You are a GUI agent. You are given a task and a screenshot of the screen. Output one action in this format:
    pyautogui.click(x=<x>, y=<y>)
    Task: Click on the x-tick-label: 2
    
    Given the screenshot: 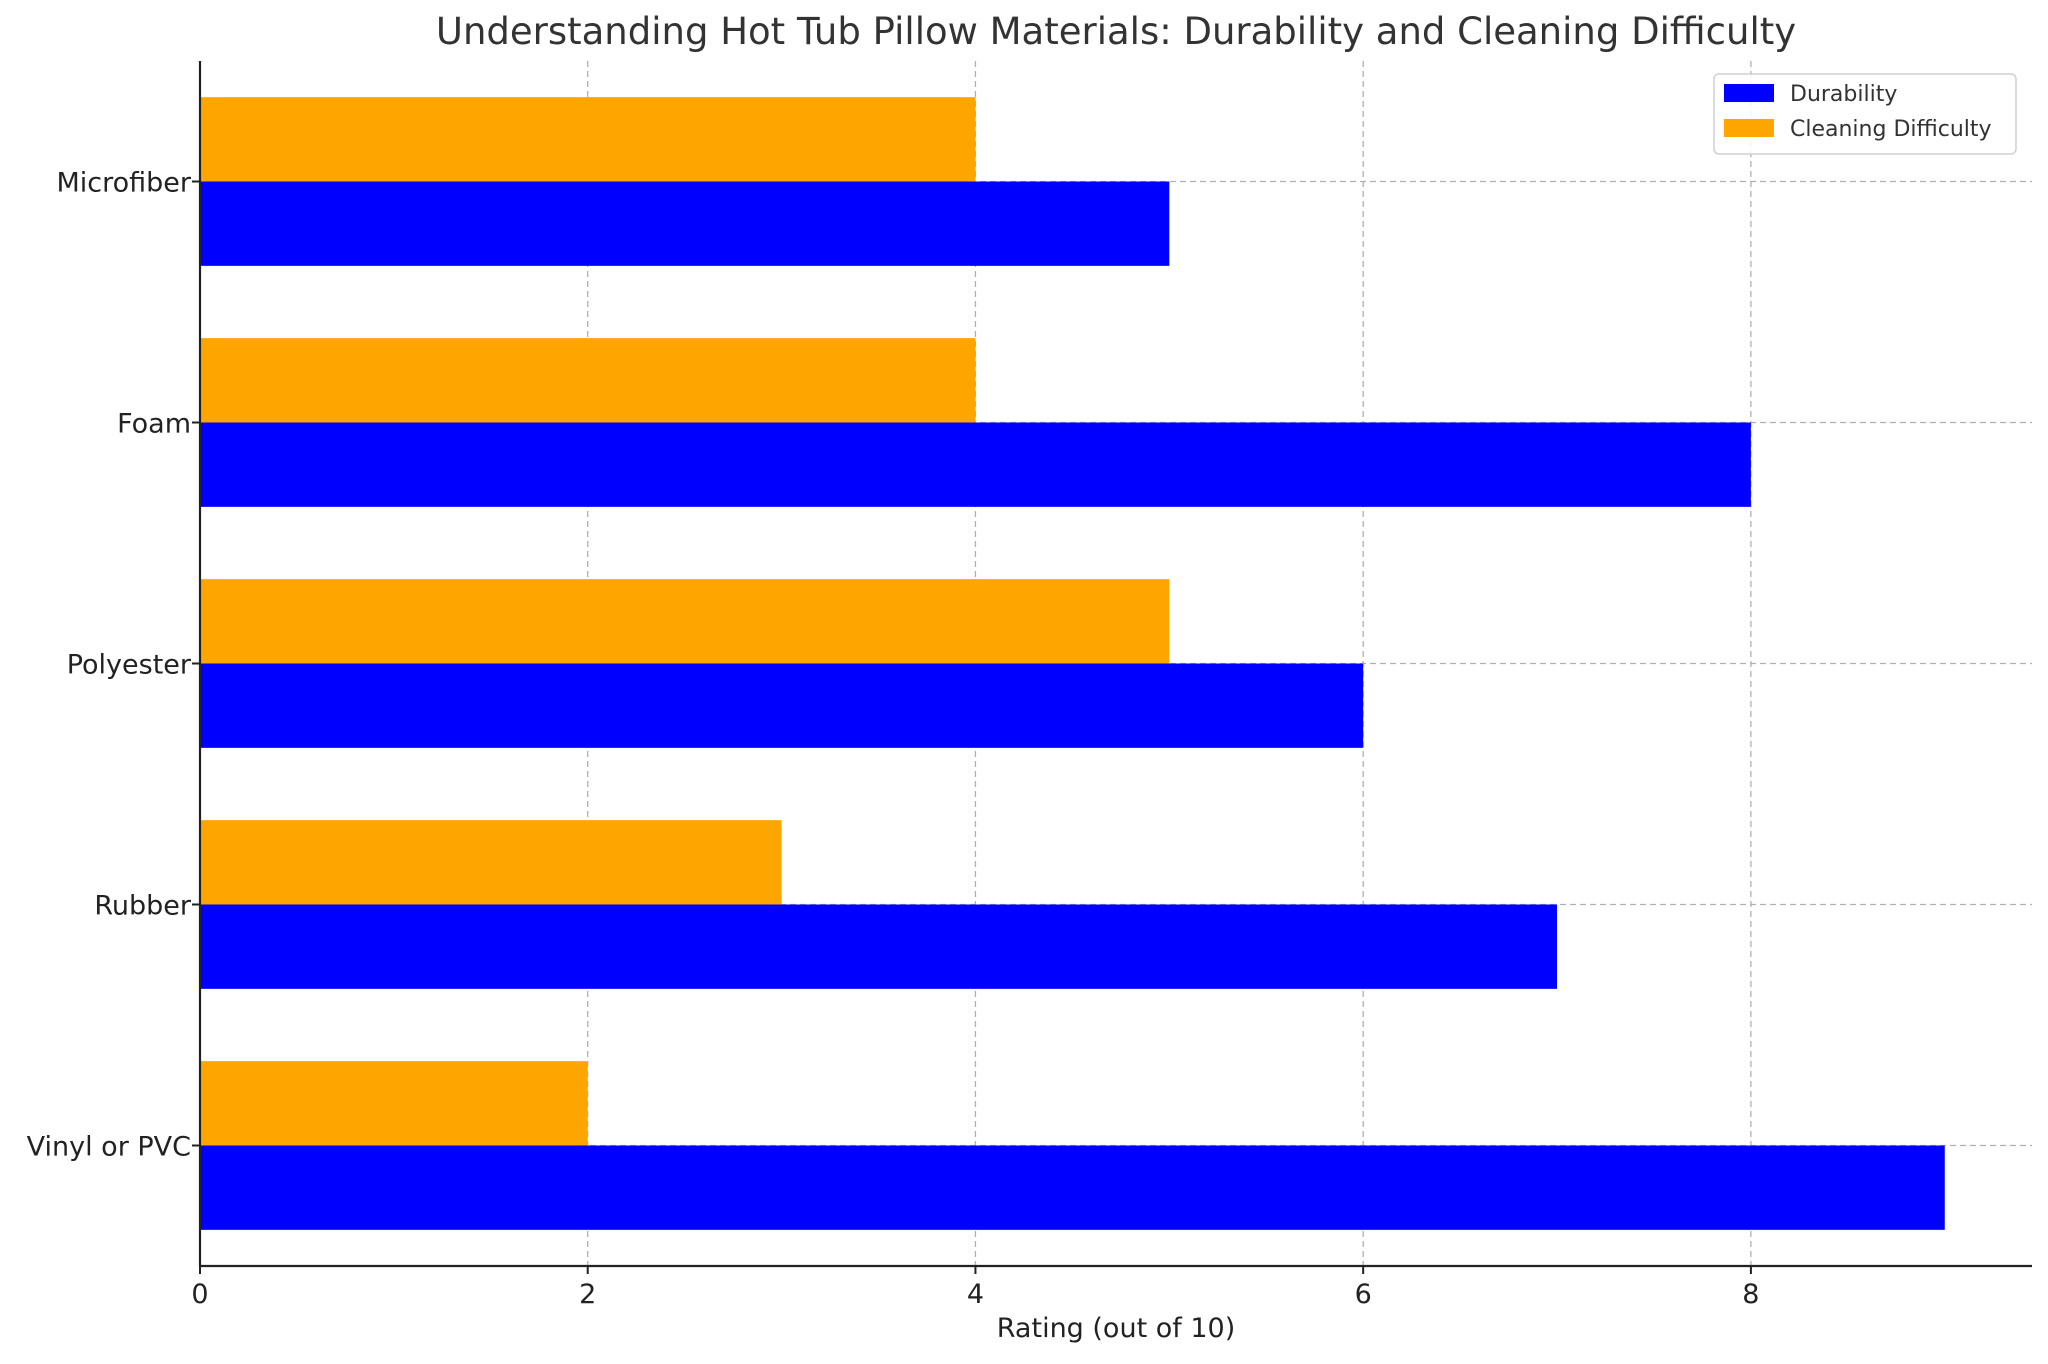 What is the action you would take?
    pyautogui.click(x=587, y=1294)
    